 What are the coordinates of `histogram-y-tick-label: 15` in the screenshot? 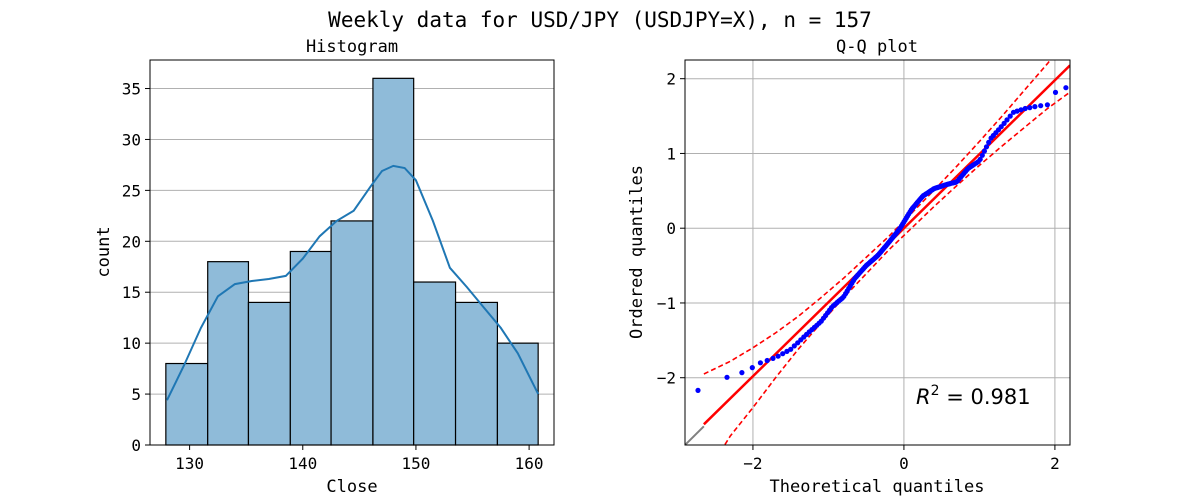 It's located at (131, 292).